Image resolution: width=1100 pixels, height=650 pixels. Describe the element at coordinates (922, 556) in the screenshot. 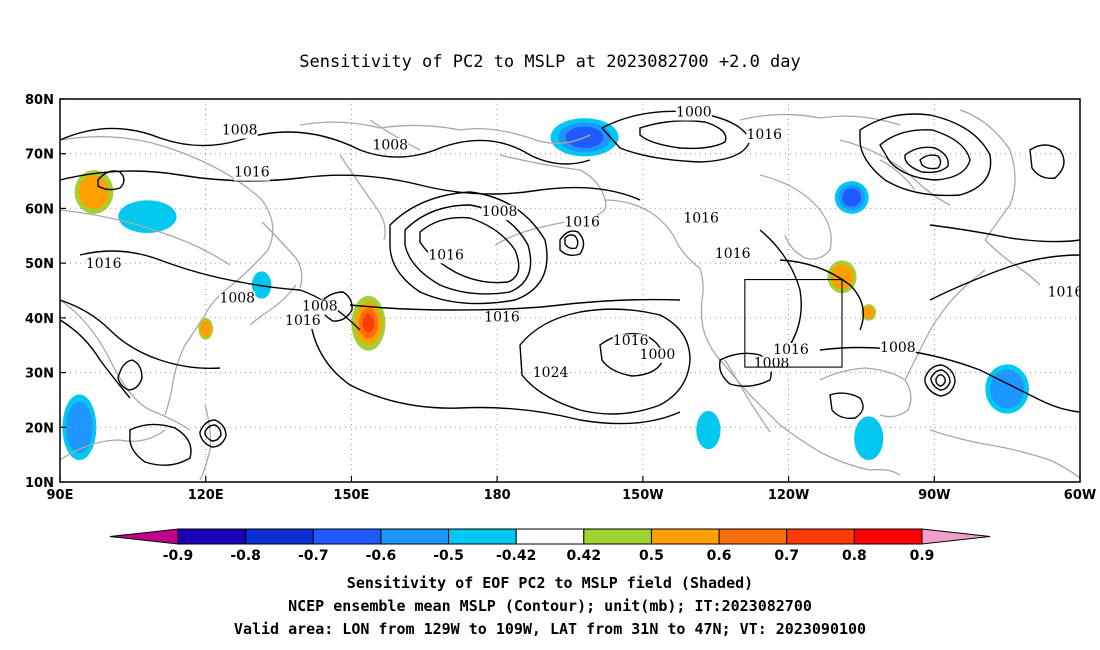

I see `colorbar-level-label: 0.9` at that location.